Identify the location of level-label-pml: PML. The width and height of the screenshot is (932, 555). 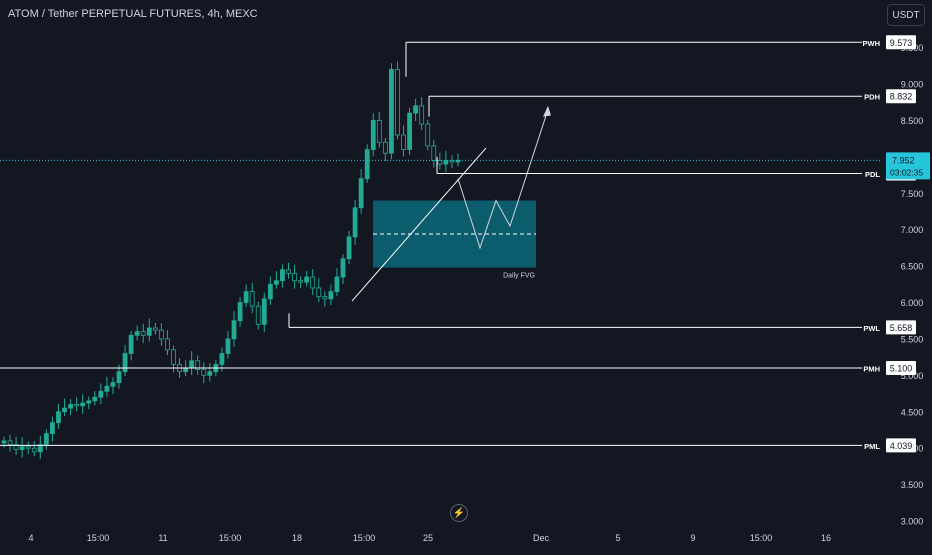
(872, 446).